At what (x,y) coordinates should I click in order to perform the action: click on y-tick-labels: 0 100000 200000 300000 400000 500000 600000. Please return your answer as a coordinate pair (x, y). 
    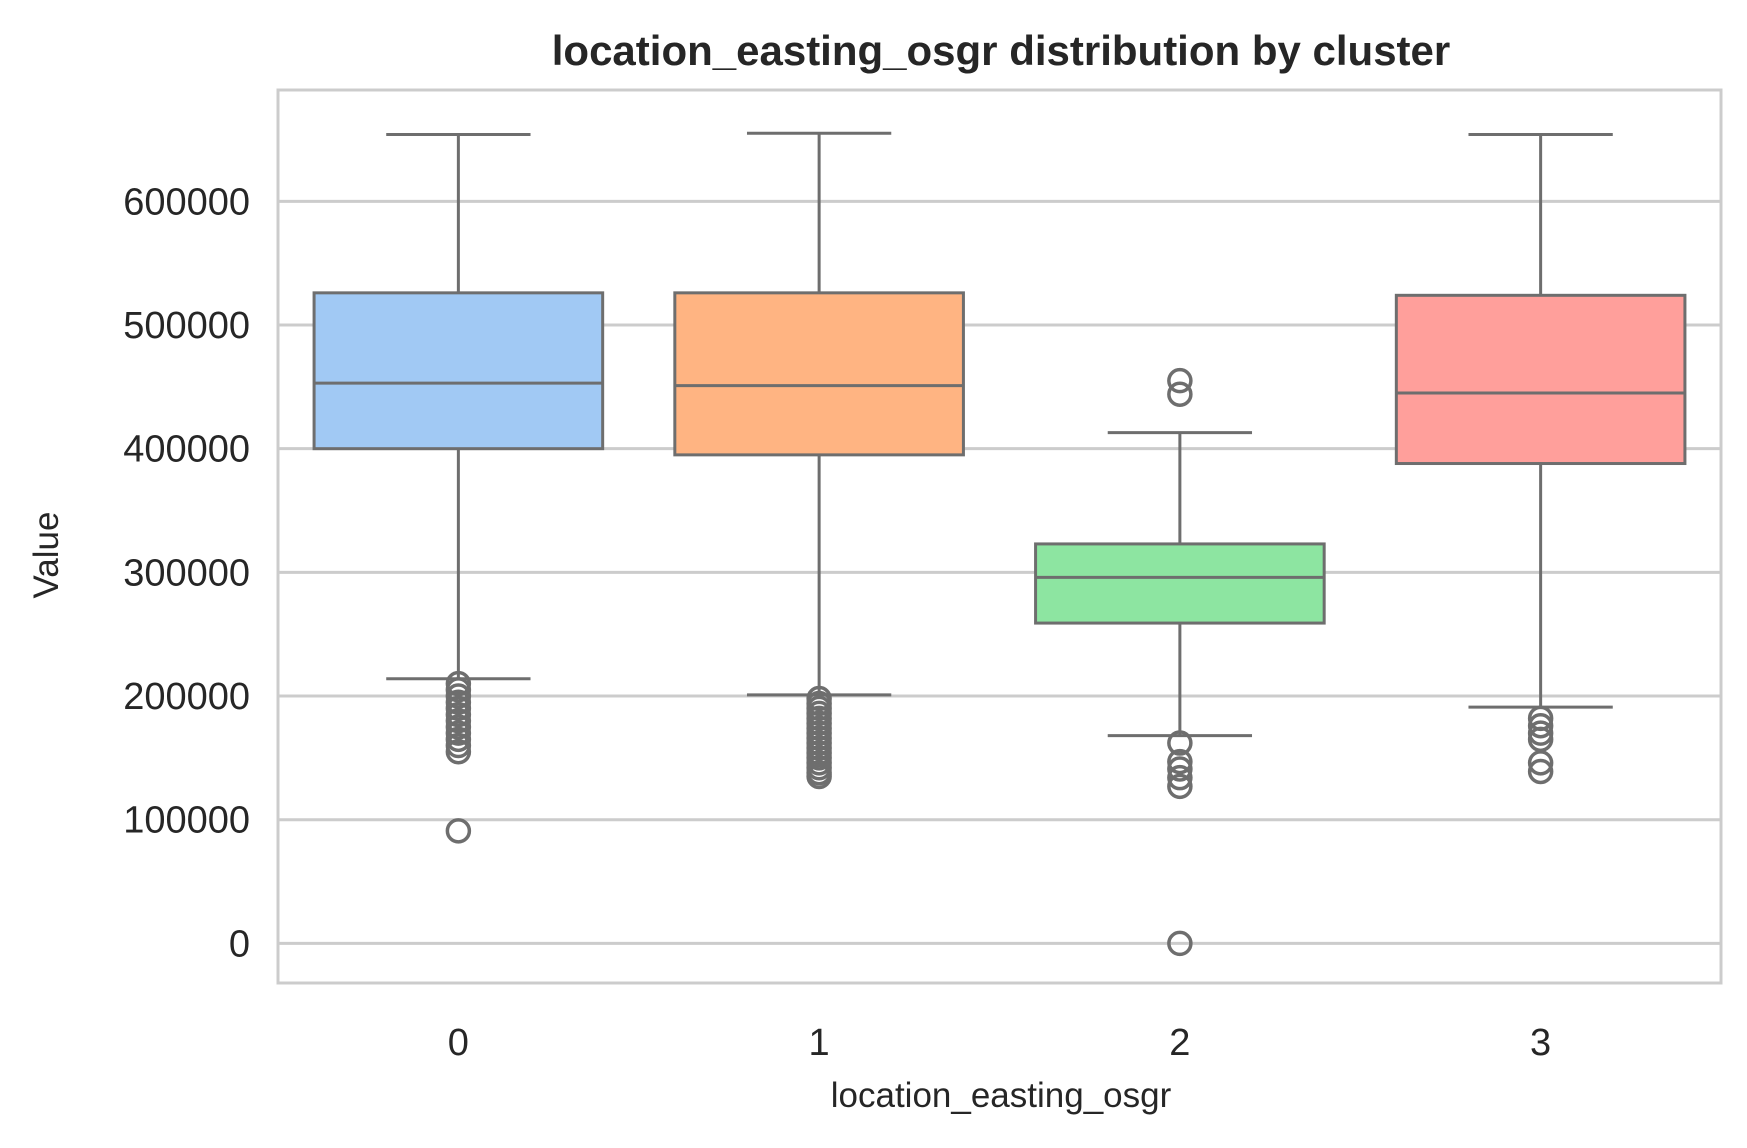
    Looking at the image, I should click on (186, 573).